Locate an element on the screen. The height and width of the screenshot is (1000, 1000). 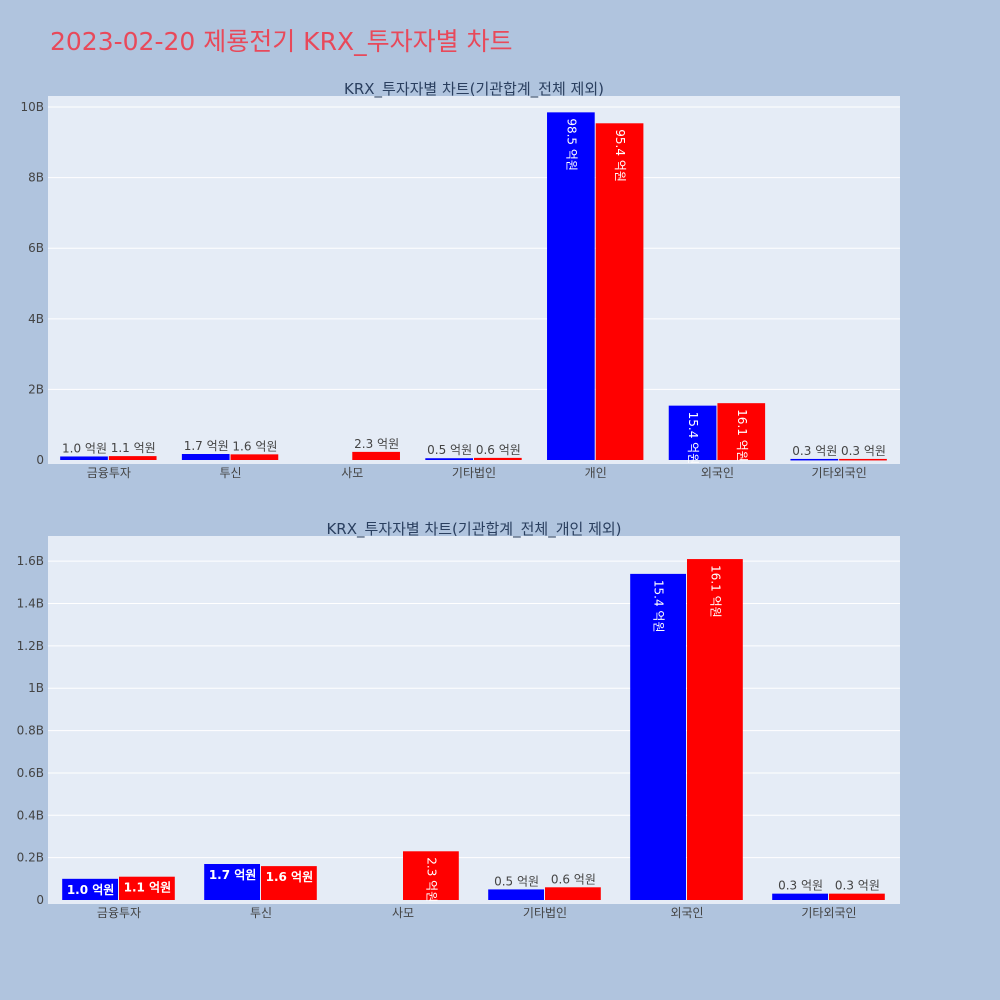
y-tick-label: 1.2B is located at coordinates (30, 646).